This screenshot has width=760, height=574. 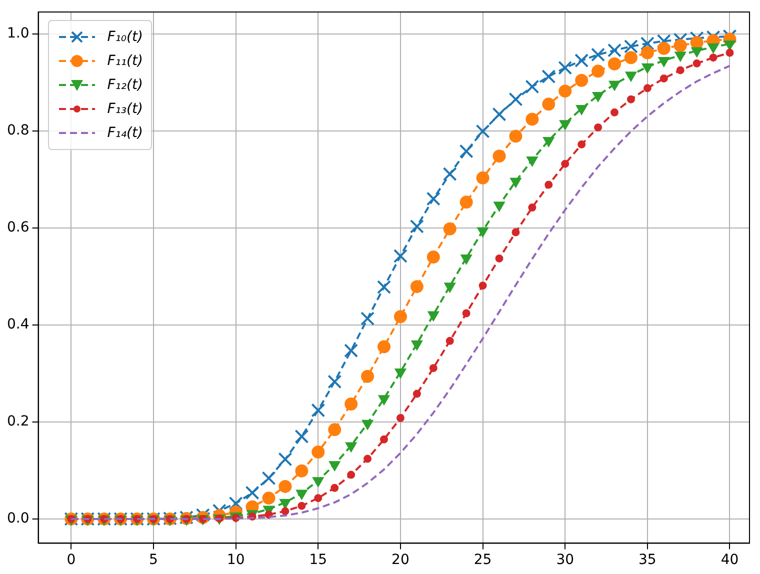 I want to click on legend-label: F₁₃(t), so click(x=125, y=109).